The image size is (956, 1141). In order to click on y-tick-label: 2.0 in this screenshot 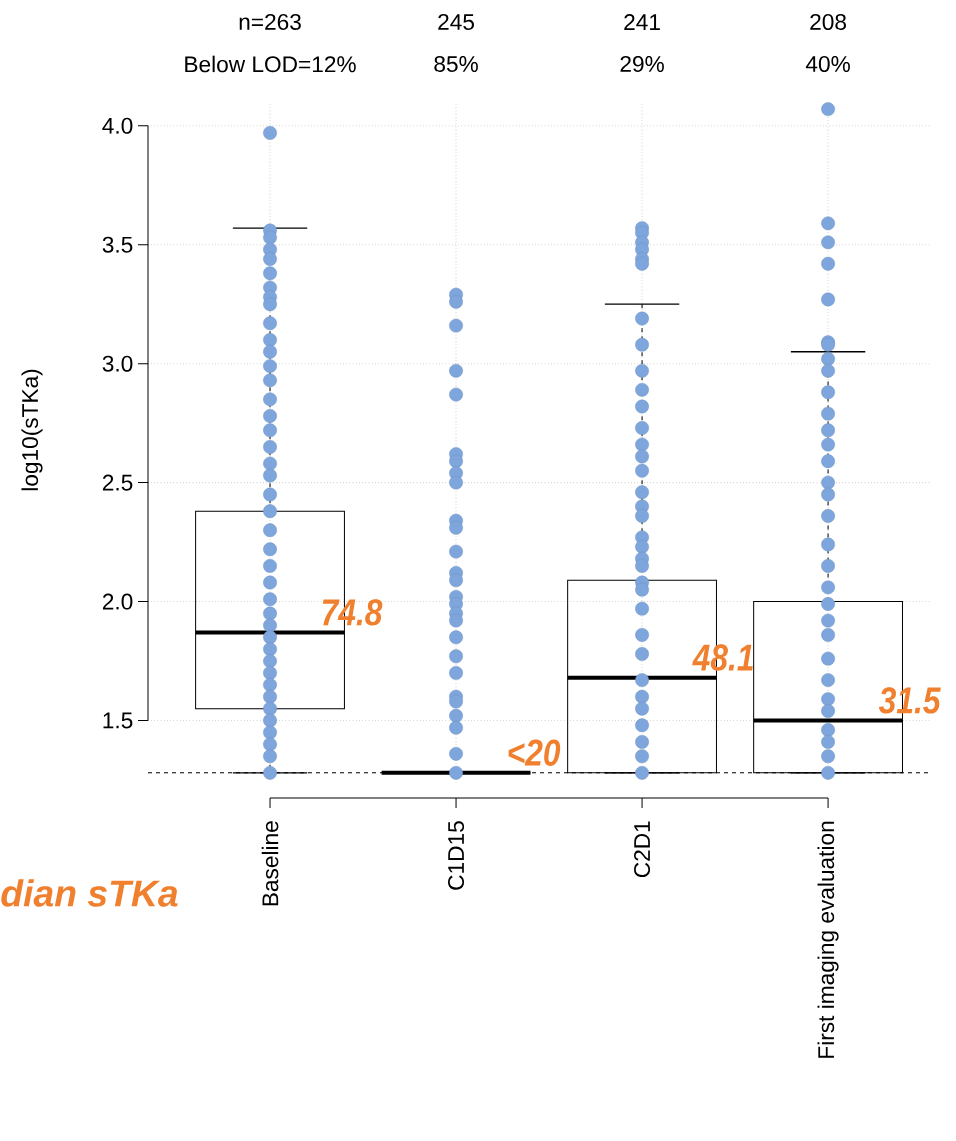, I will do `click(117, 601)`.